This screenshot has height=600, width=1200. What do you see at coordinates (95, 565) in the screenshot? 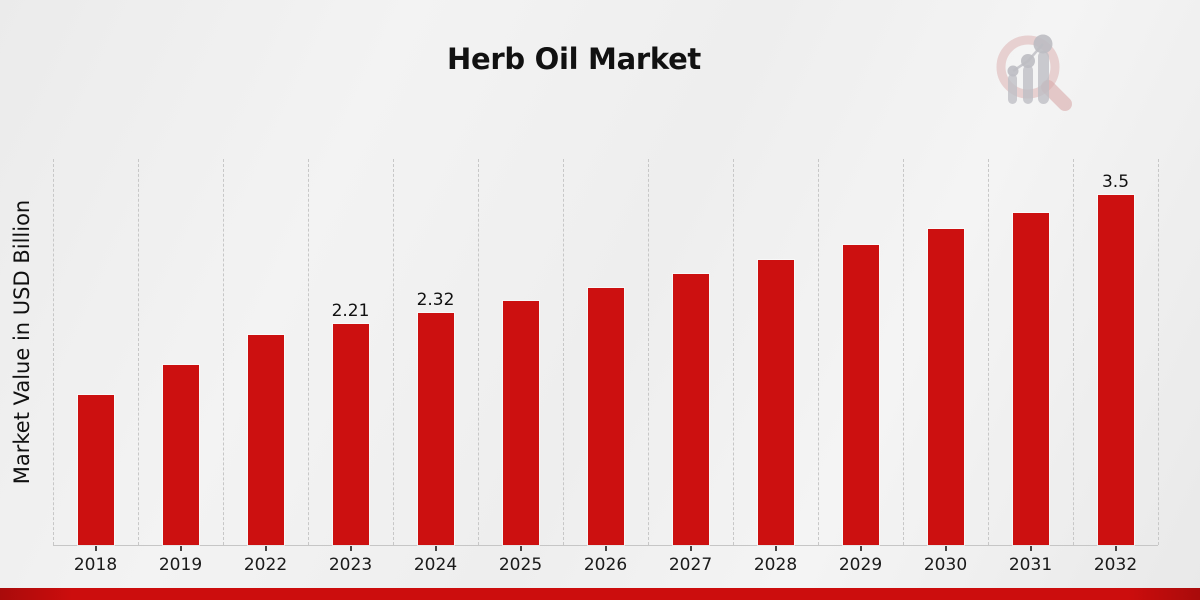
I see `x-tick-label-2018: 2018` at bounding box center [95, 565].